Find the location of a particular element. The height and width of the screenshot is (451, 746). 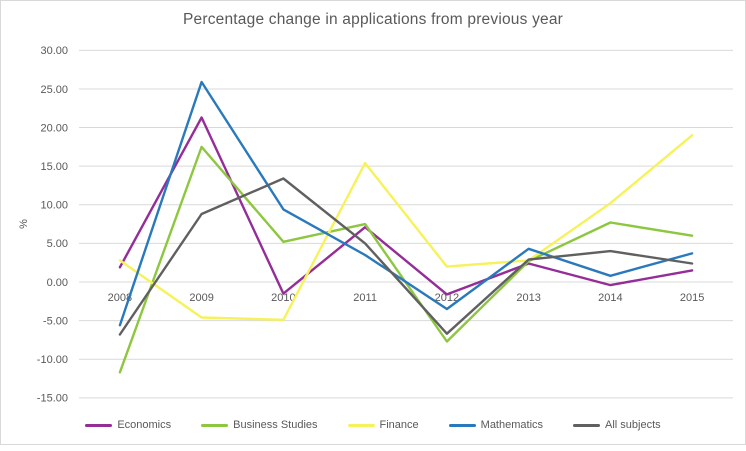

legend-item-finance: Finance is located at coordinates (383, 425).